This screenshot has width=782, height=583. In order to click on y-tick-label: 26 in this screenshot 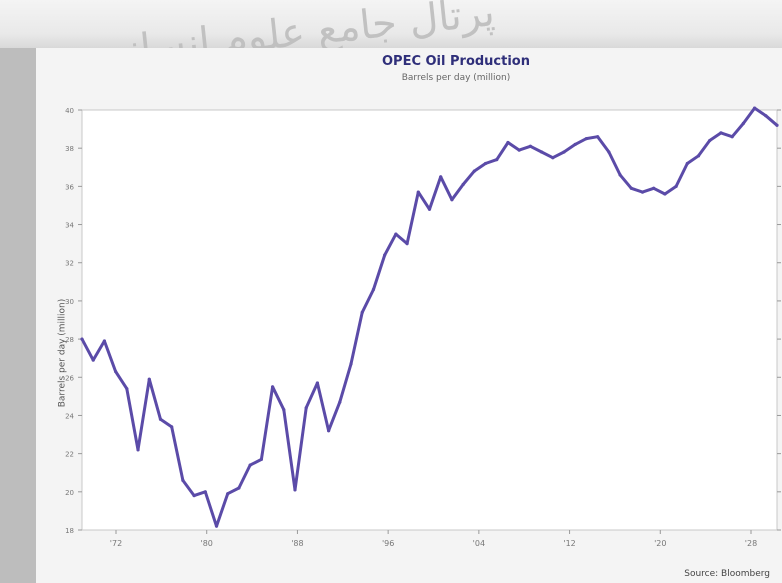, I will do `click(69, 378)`.